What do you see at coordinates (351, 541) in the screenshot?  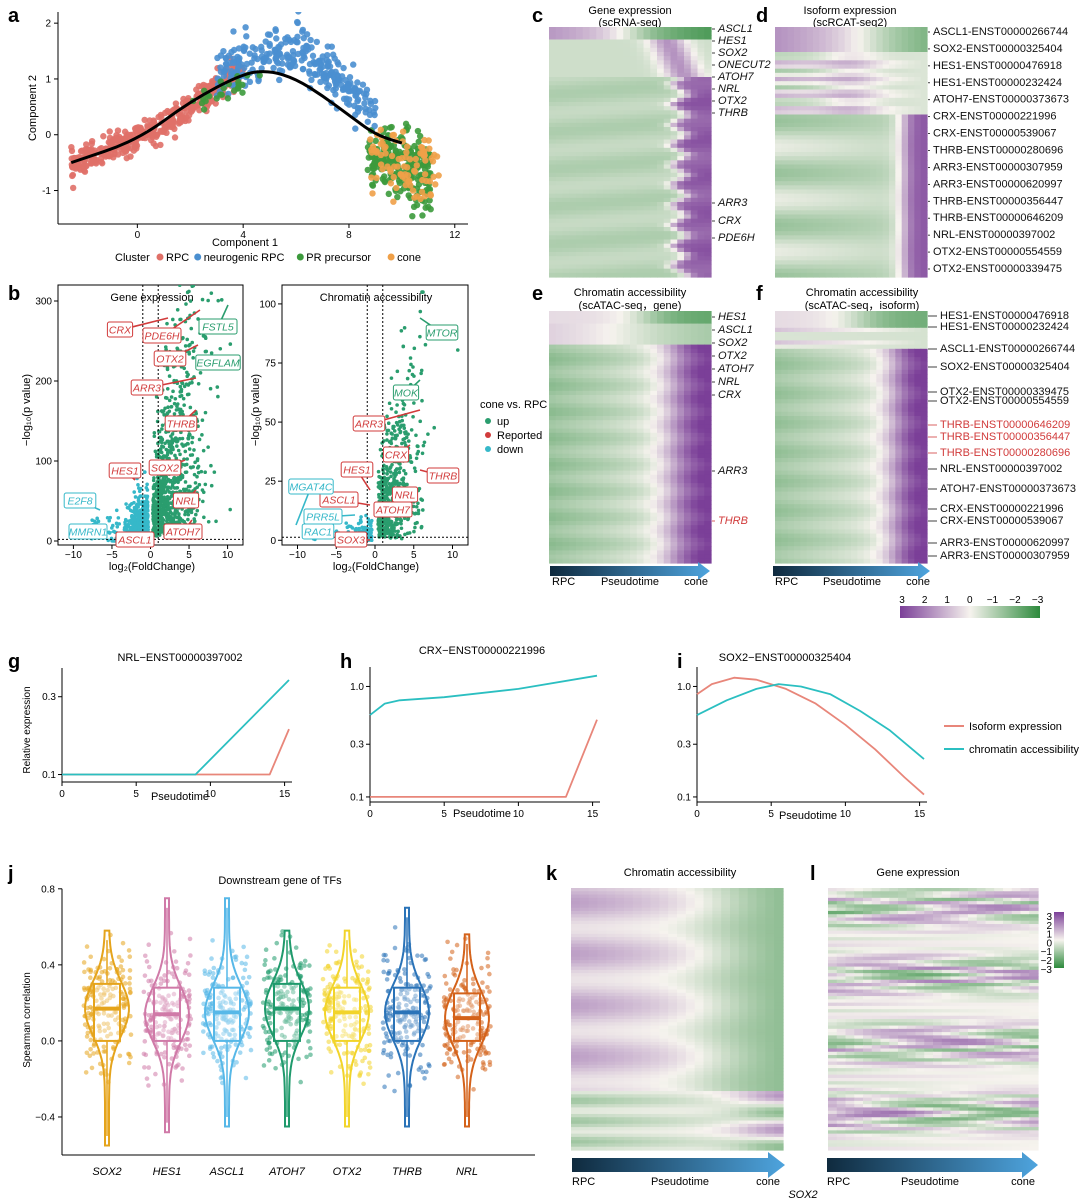 I see `b-right-callout-text: SOX3` at bounding box center [351, 541].